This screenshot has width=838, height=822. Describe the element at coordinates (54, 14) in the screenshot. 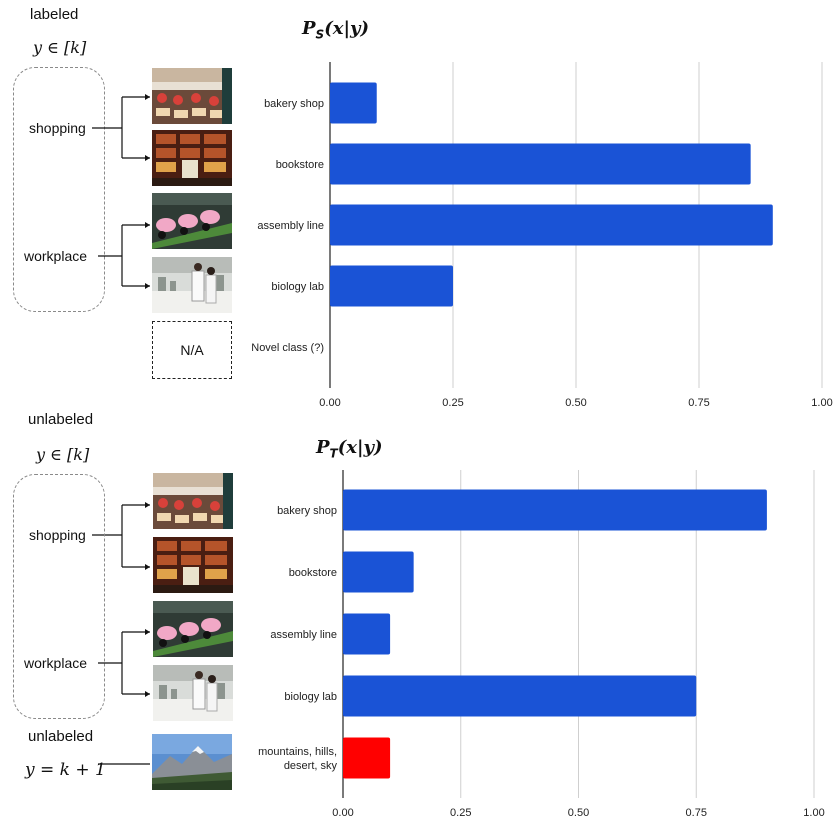

I see `top-section-label: labeled` at that location.